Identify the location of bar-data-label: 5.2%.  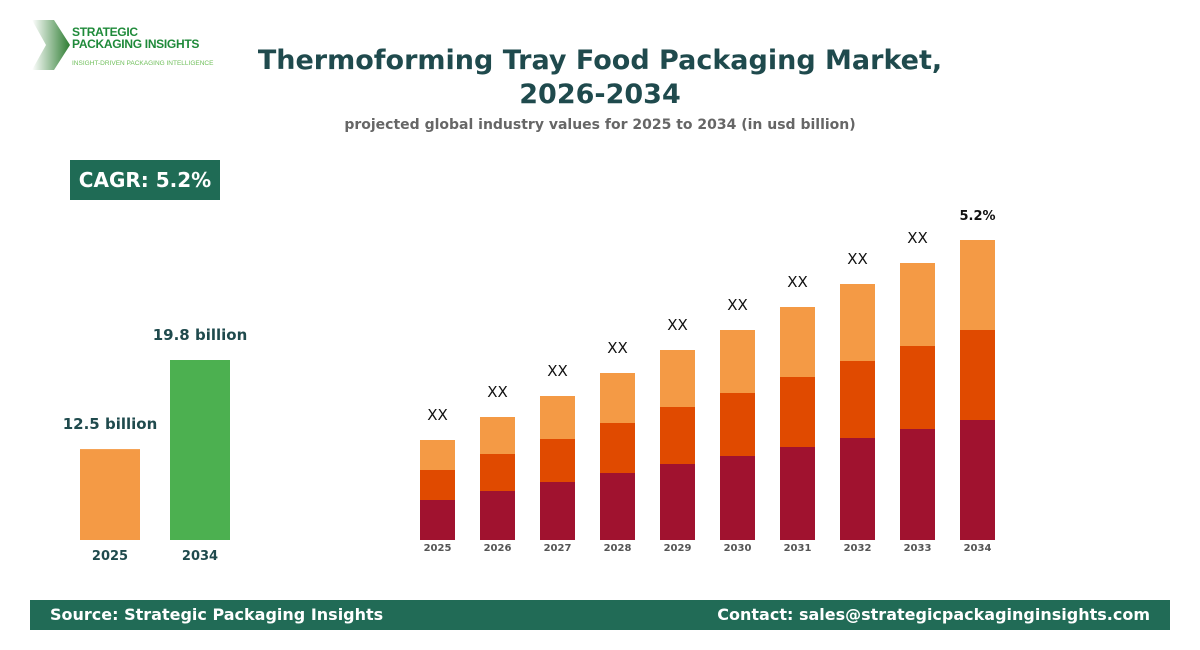
(977, 216).